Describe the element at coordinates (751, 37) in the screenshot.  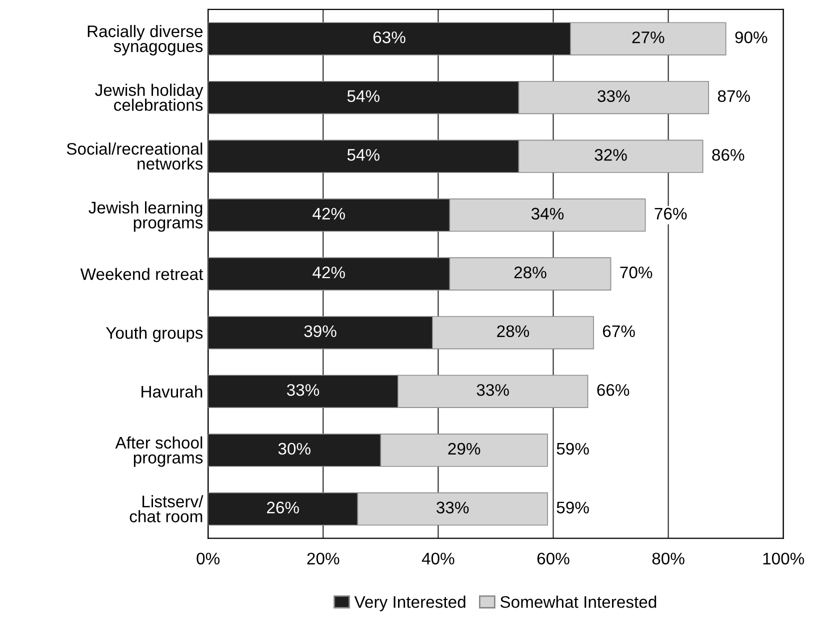
I see `total-label: 90%` at that location.